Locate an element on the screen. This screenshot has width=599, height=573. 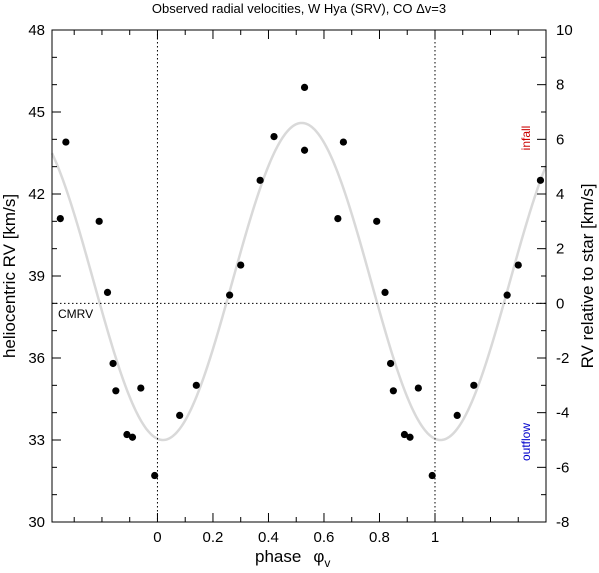
left-y-tick-label: 45 is located at coordinates (36, 112).